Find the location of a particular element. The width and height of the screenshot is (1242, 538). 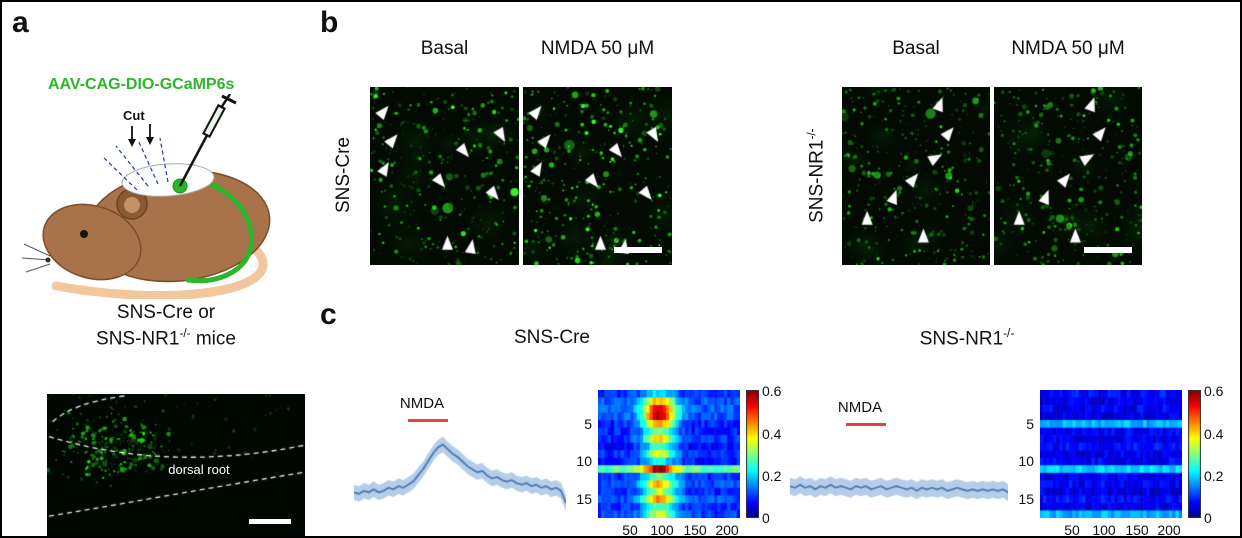

hm1-ytick-15: 15 is located at coordinates (584, 499).